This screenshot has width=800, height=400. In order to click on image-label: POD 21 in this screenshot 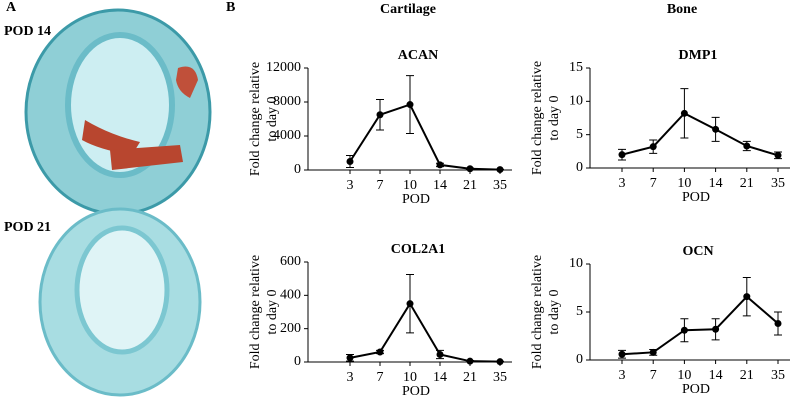, I will do `click(27, 227)`.